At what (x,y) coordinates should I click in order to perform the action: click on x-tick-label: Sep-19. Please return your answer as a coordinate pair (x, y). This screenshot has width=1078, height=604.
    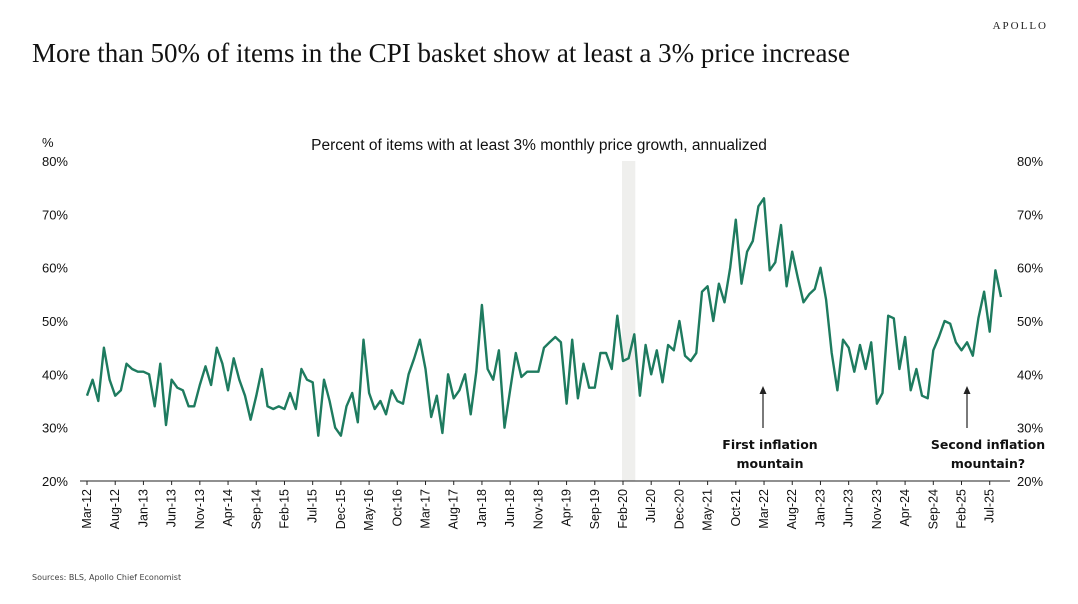
    Looking at the image, I should click on (595, 509).